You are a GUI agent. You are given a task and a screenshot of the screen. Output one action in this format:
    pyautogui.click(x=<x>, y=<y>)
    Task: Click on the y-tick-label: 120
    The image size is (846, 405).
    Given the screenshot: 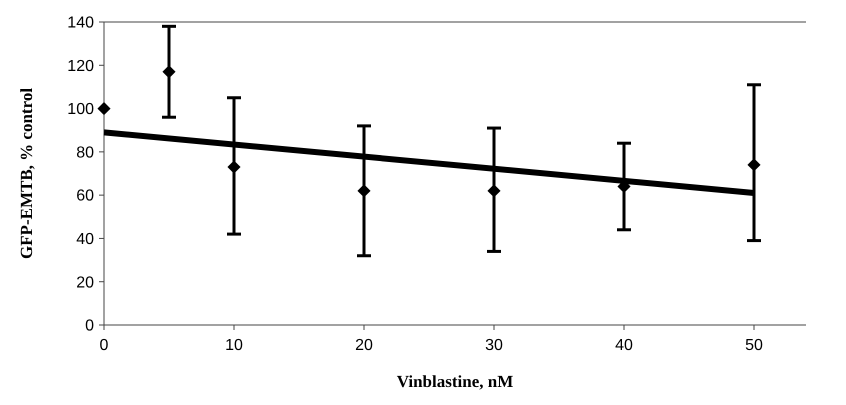 What is the action you would take?
    pyautogui.click(x=80, y=66)
    